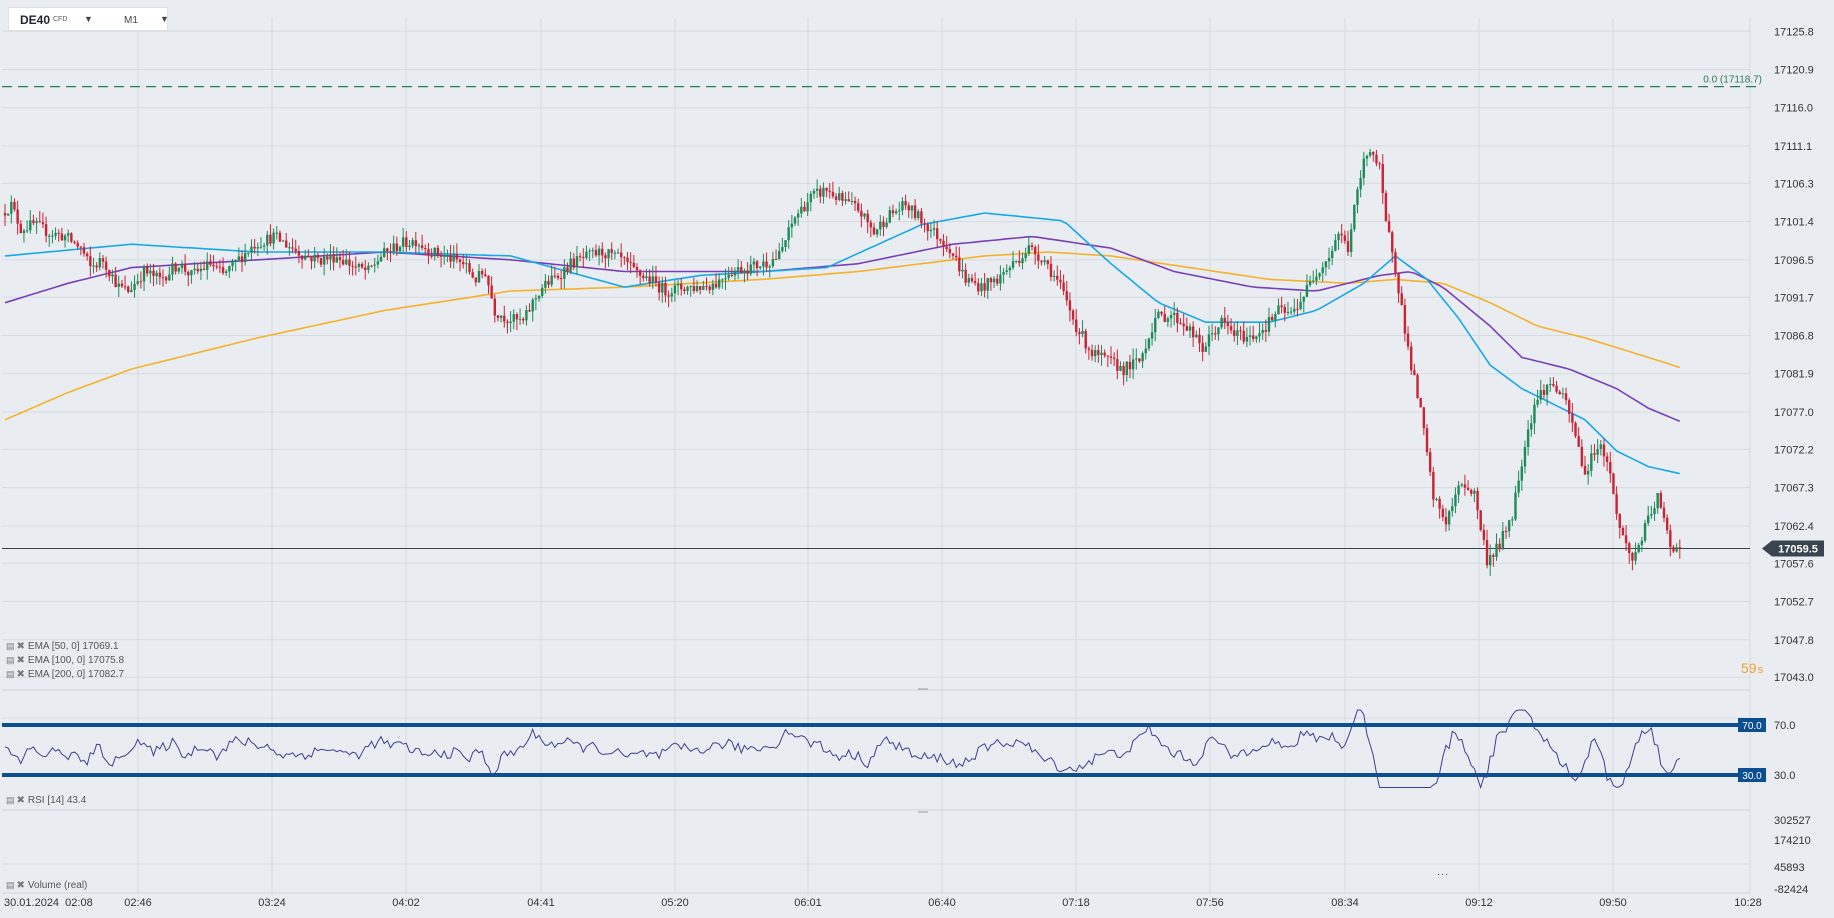 Image resolution: width=1834 pixels, height=918 pixels. I want to click on rsi-panel: 70.0 30.0, so click(884, 749).